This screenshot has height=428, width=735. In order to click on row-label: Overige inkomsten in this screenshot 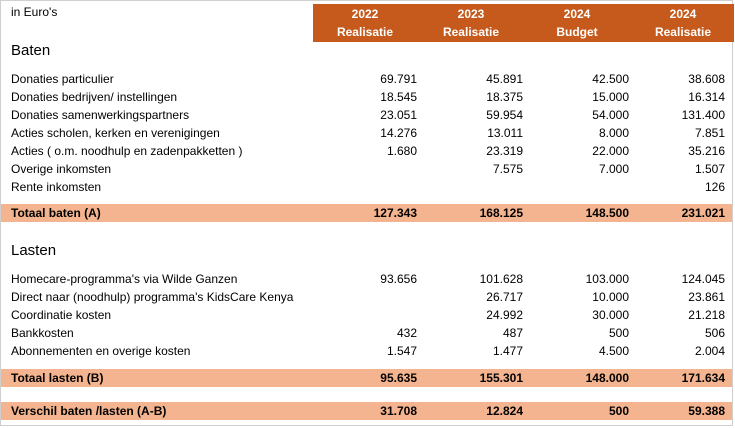, I will do `click(61, 169)`.